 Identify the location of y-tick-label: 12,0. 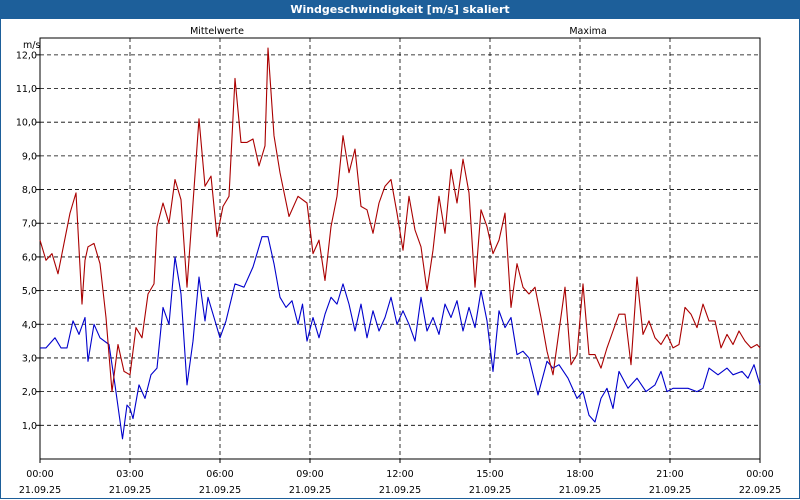
(26, 55).